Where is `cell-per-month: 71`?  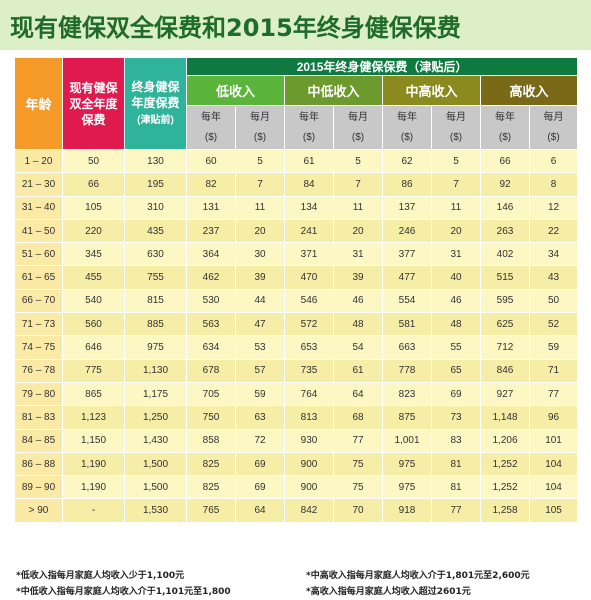 cell-per-month: 71 is located at coordinates (553, 370).